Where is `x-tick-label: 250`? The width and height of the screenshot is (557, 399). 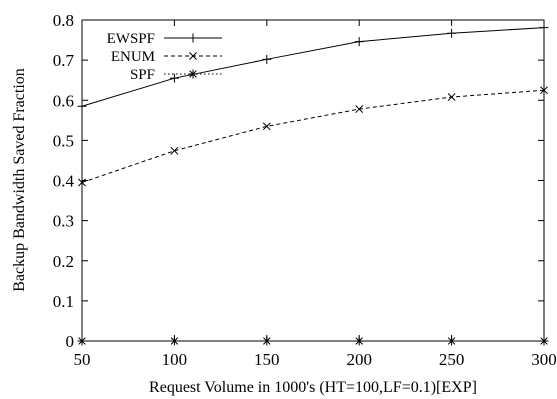 x-tick-label: 250 is located at coordinates (452, 359).